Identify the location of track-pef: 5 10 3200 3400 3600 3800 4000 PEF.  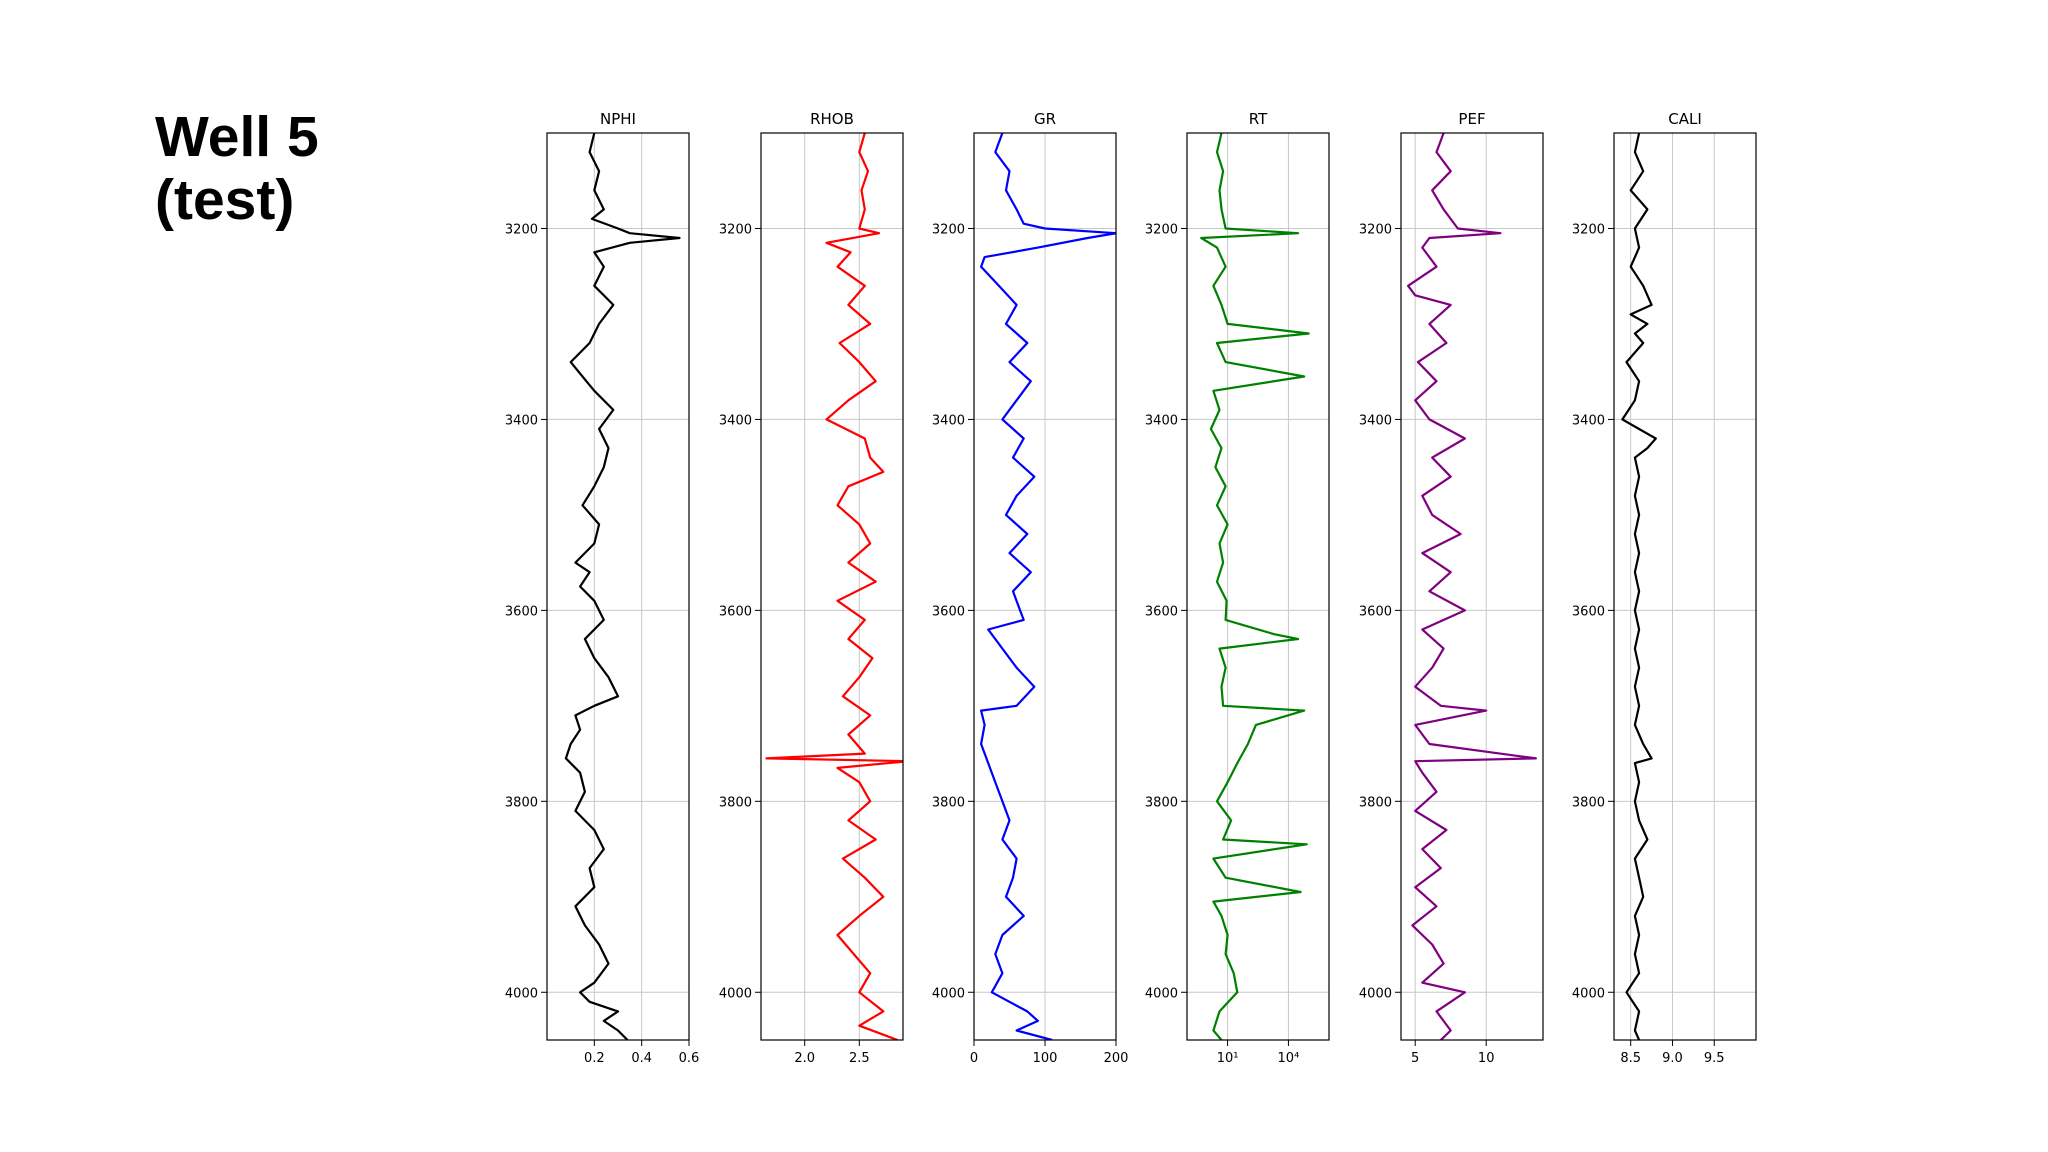
(1451, 588).